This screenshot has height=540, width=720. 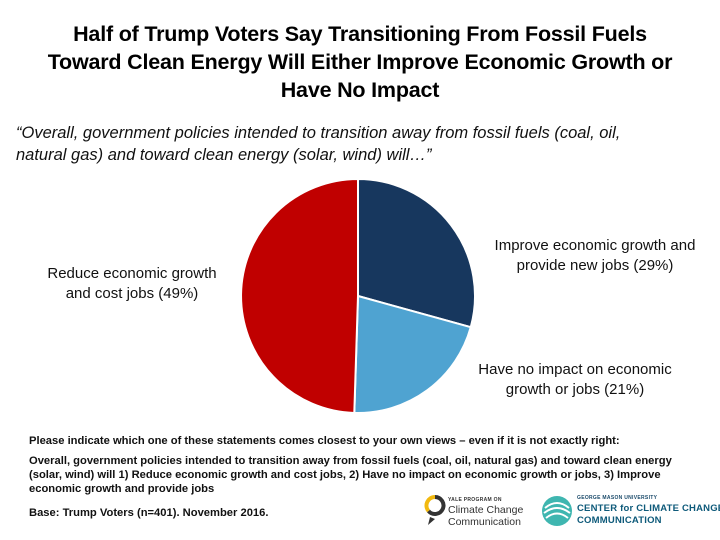 I want to click on slice-label-improve-line-2: provide new jobs (29%), so click(x=595, y=265).